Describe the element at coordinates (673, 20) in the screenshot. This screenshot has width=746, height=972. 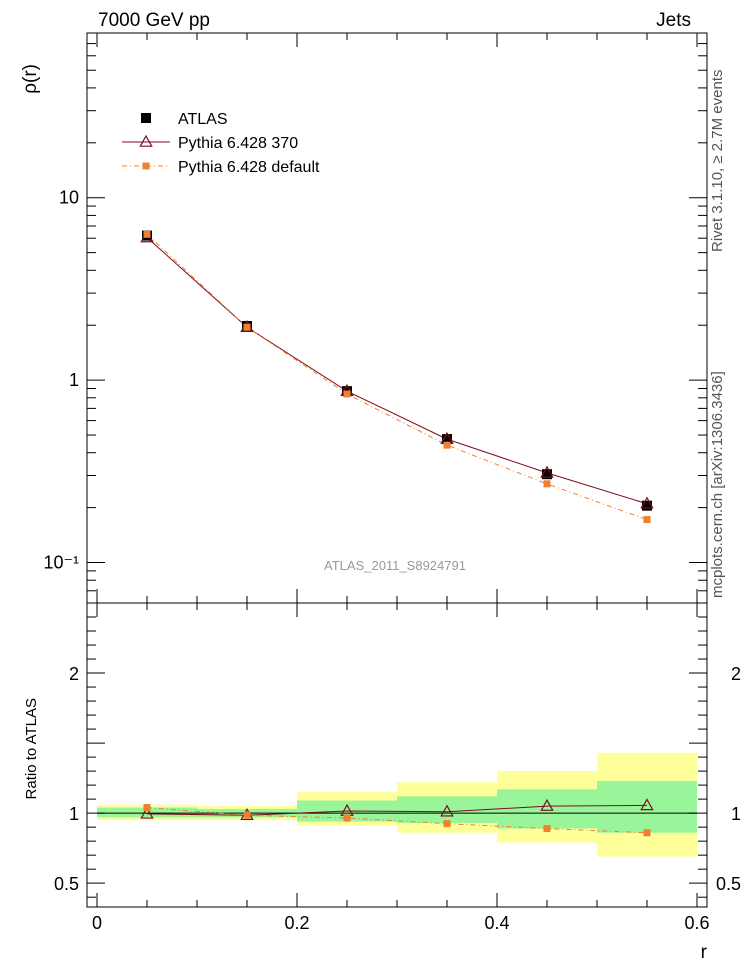
I see `header-right-title: Jets` at that location.